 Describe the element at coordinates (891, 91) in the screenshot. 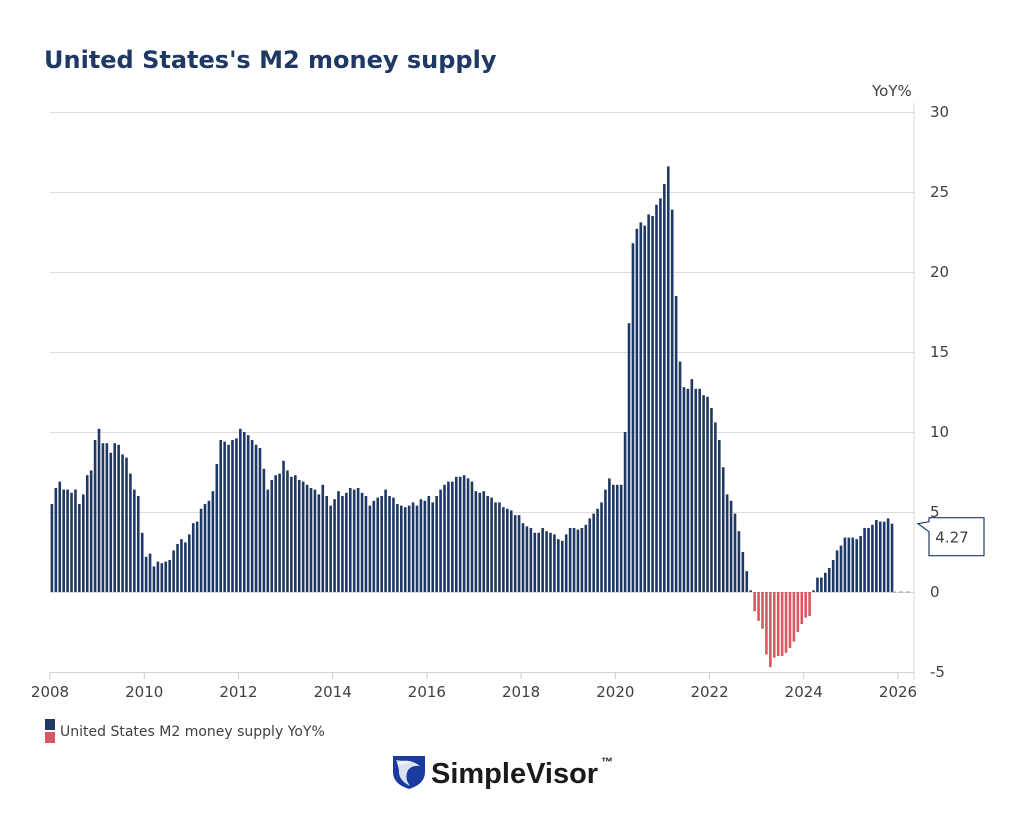

I see `y-axis-label: YoY%` at that location.